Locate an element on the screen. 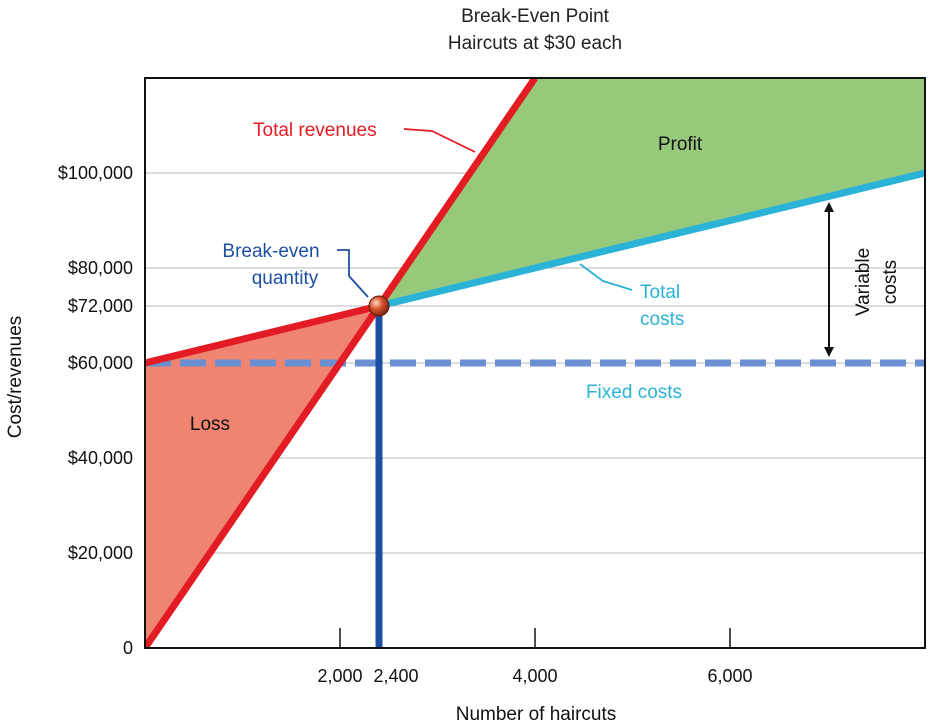 Image resolution: width=932 pixels, height=728 pixels. break-even-point-marker is located at coordinates (379, 306).